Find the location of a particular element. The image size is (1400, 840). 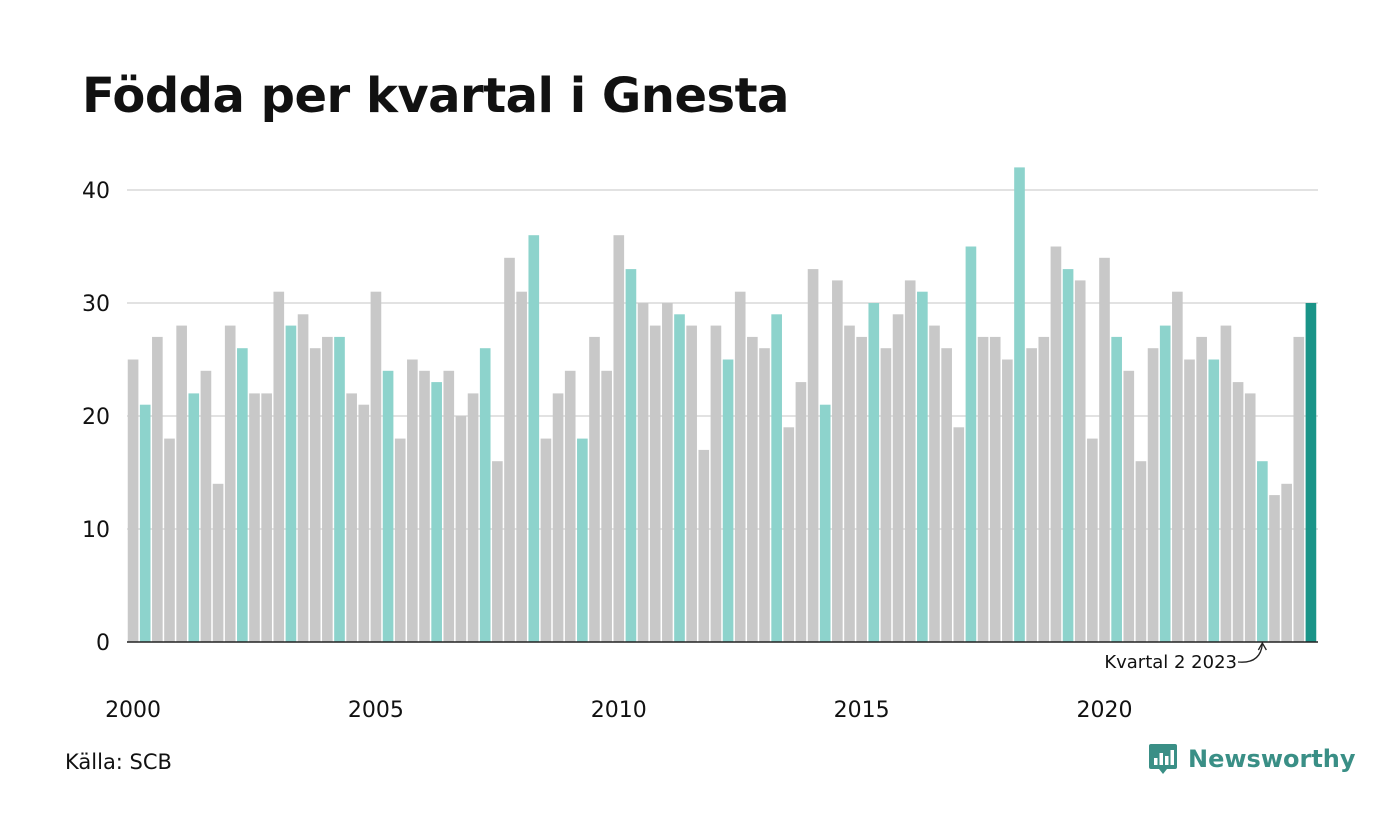

x-tick-label: 2015 is located at coordinates (862, 710).